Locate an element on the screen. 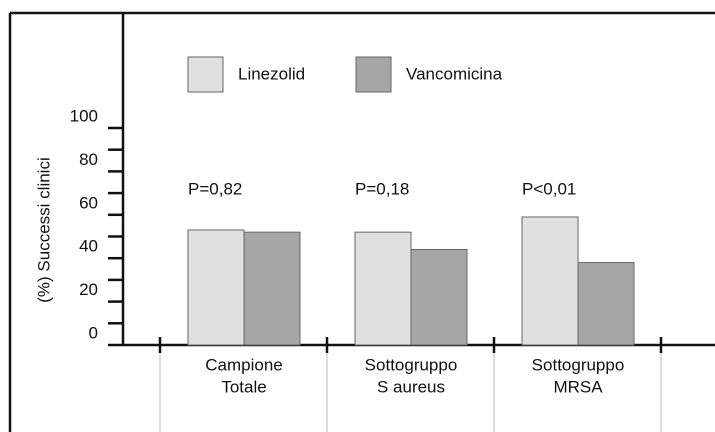 This screenshot has width=715, height=432. x-tick-label: Campione is located at coordinates (244, 364).